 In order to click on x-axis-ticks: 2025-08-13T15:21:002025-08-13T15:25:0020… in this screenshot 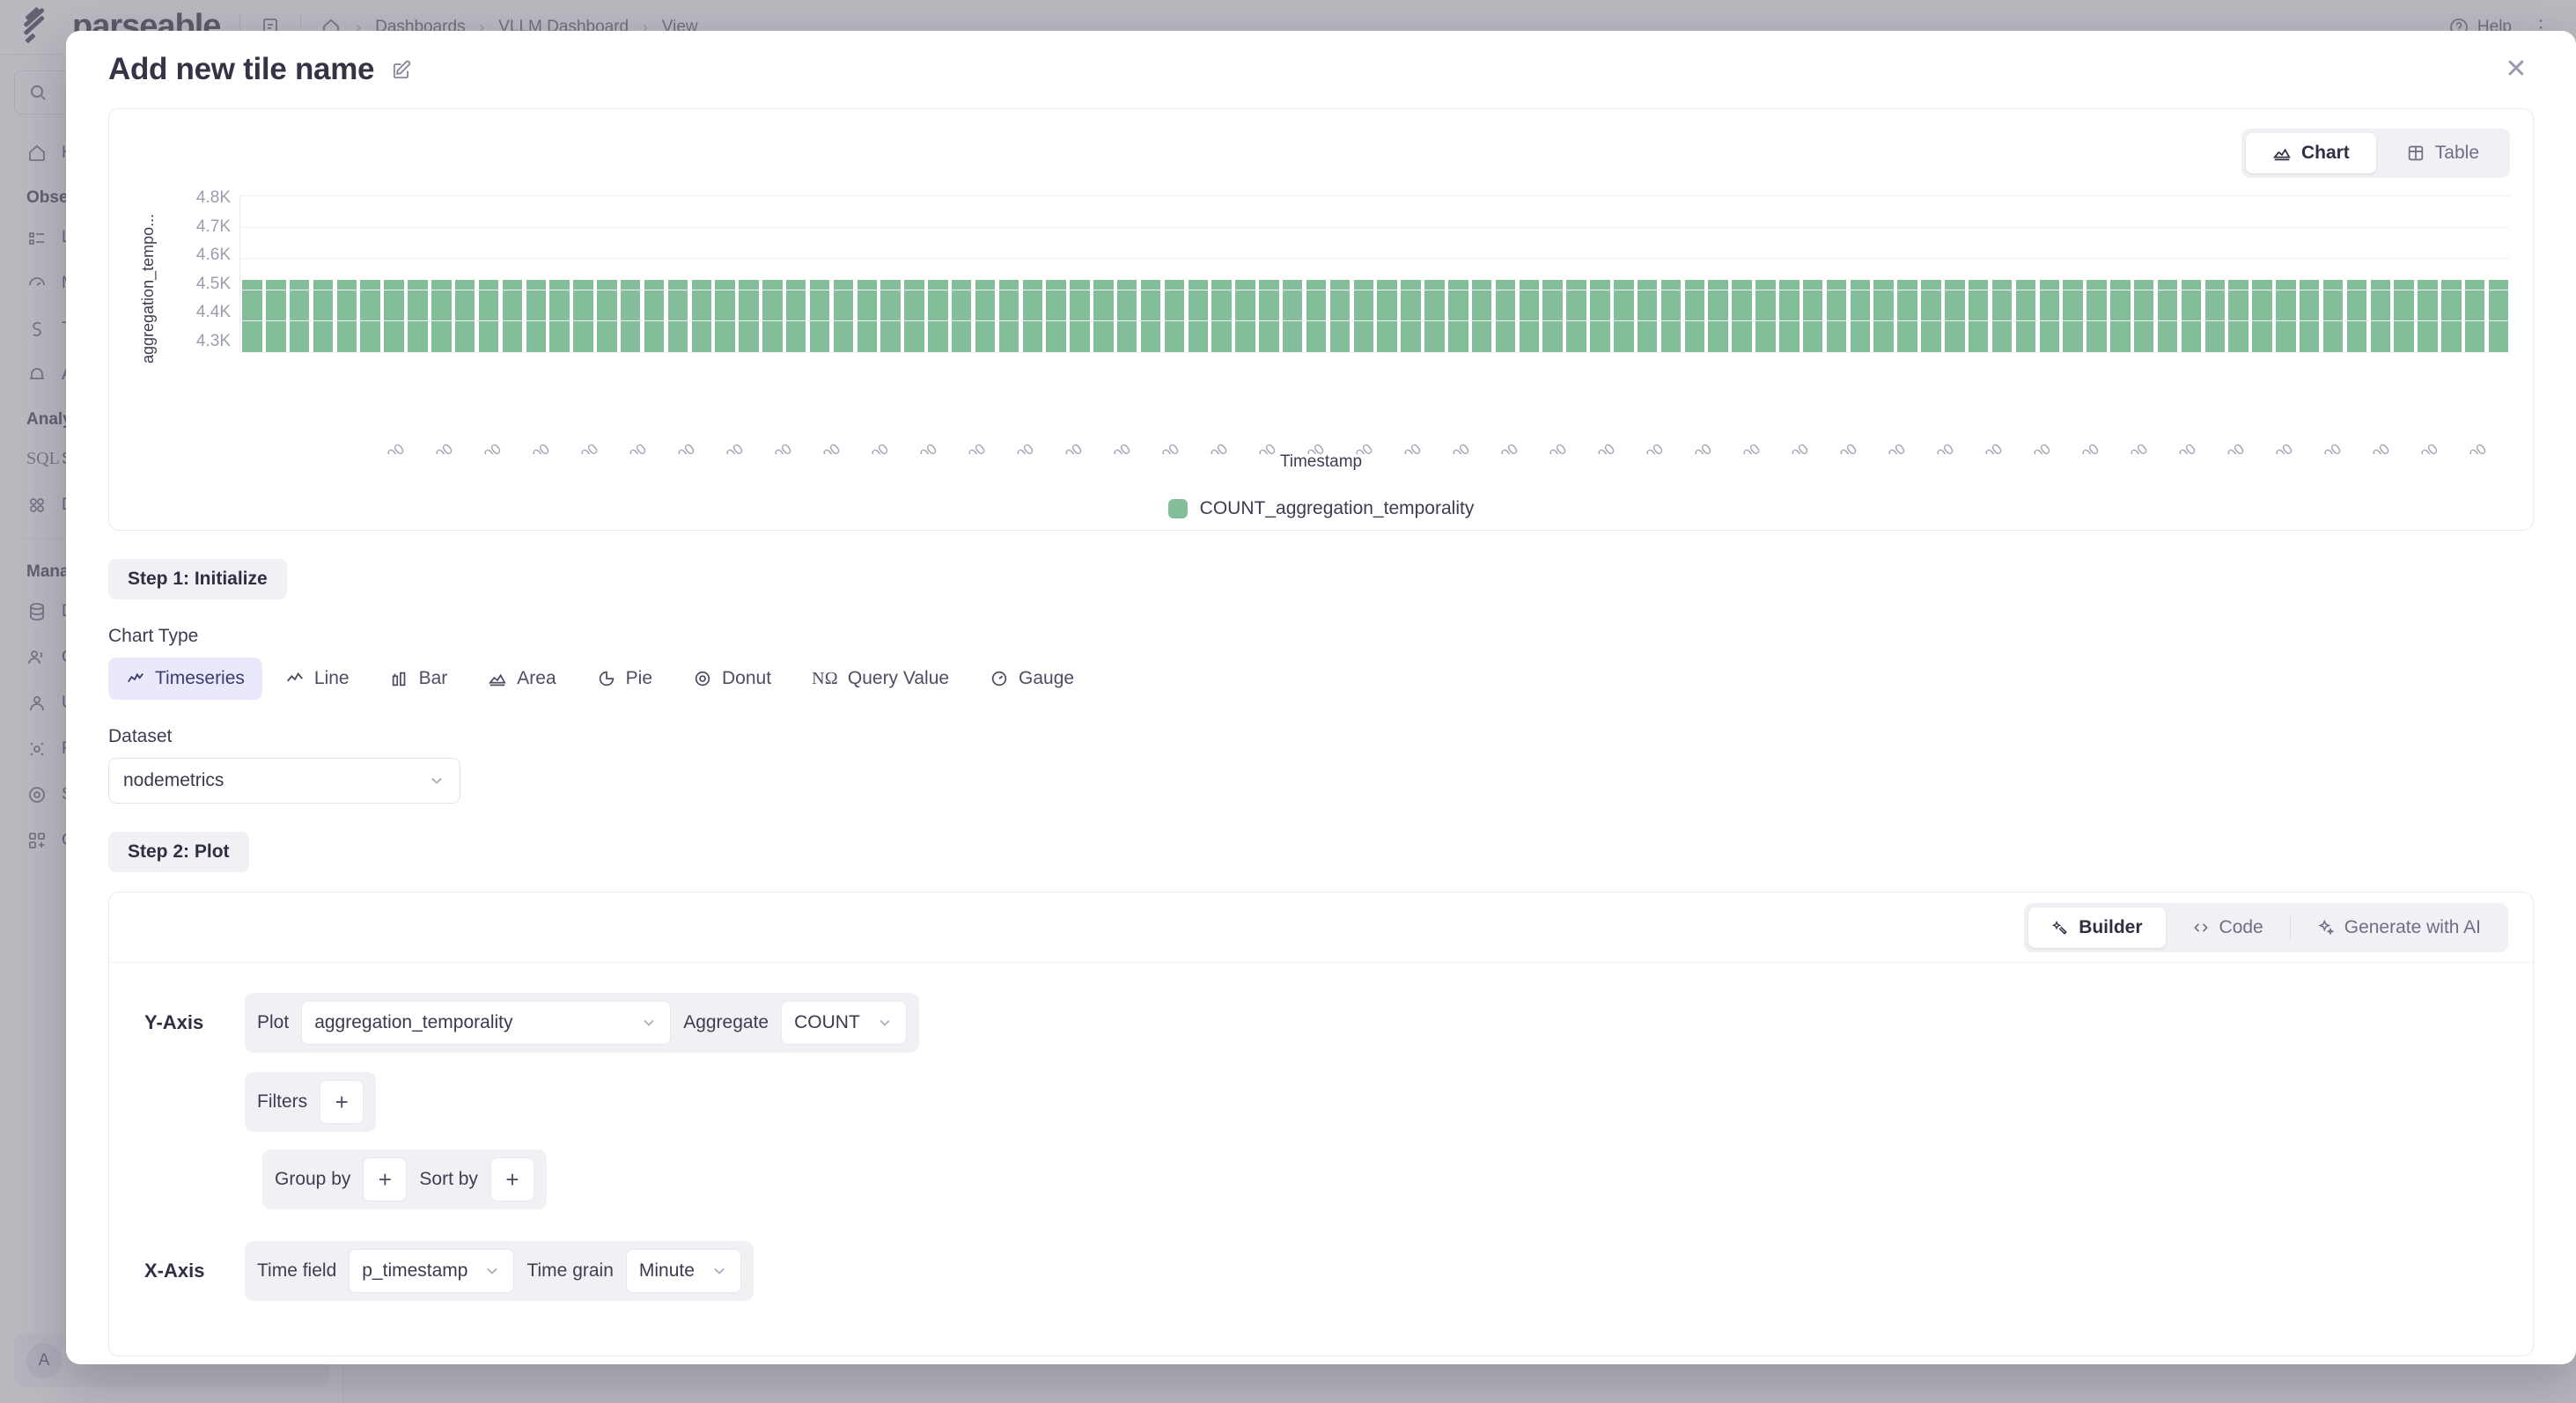, I will do `click(1375, 405)`.